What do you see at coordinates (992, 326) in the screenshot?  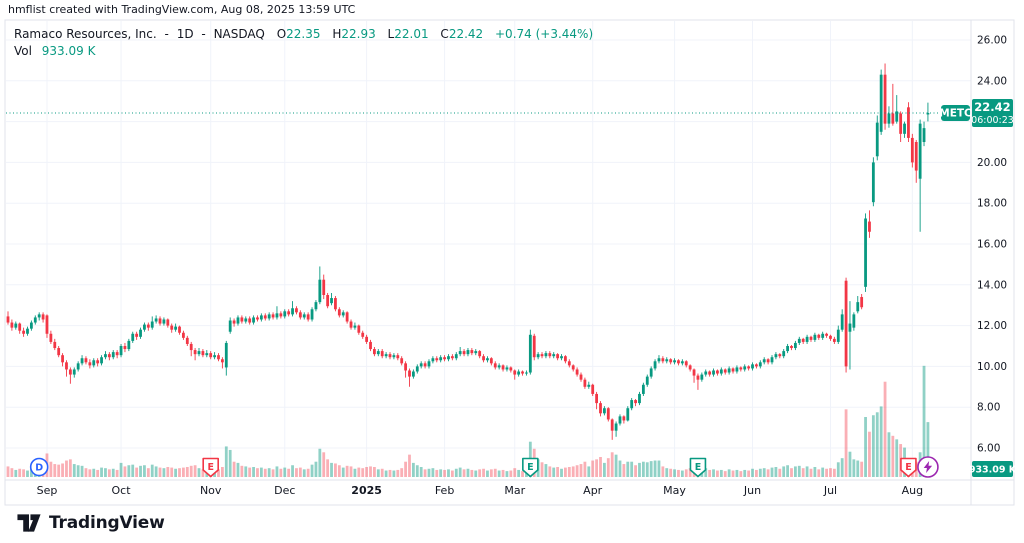 I see `price-tick-label: 12.00` at bounding box center [992, 326].